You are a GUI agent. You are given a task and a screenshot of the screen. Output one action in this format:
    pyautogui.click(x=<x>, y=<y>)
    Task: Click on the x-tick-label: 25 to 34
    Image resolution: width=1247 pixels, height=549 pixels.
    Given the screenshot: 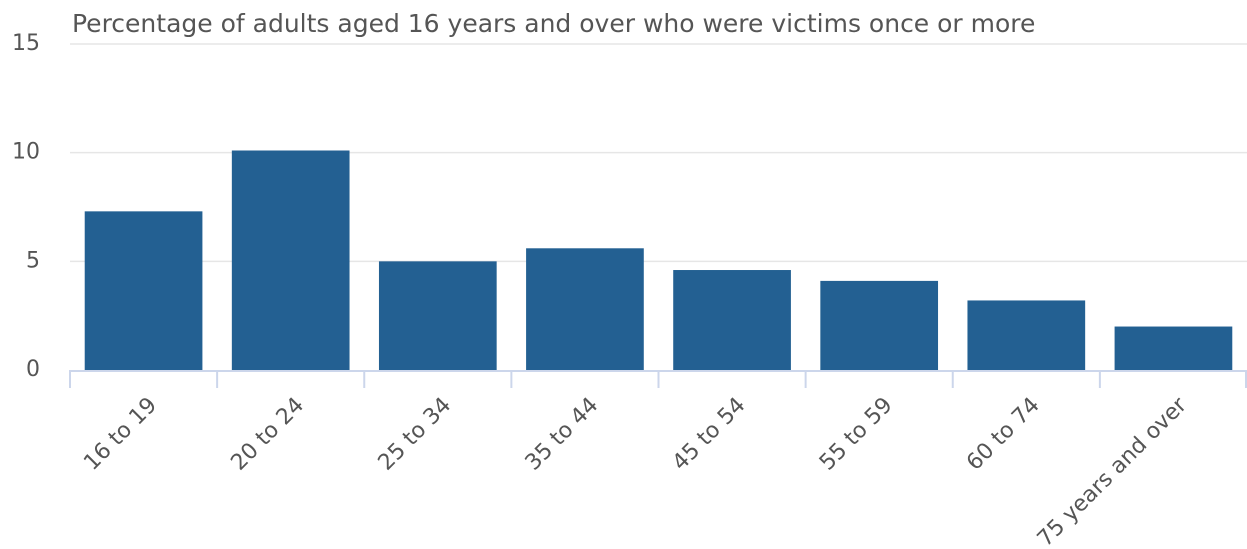 What is the action you would take?
    pyautogui.click(x=415, y=434)
    